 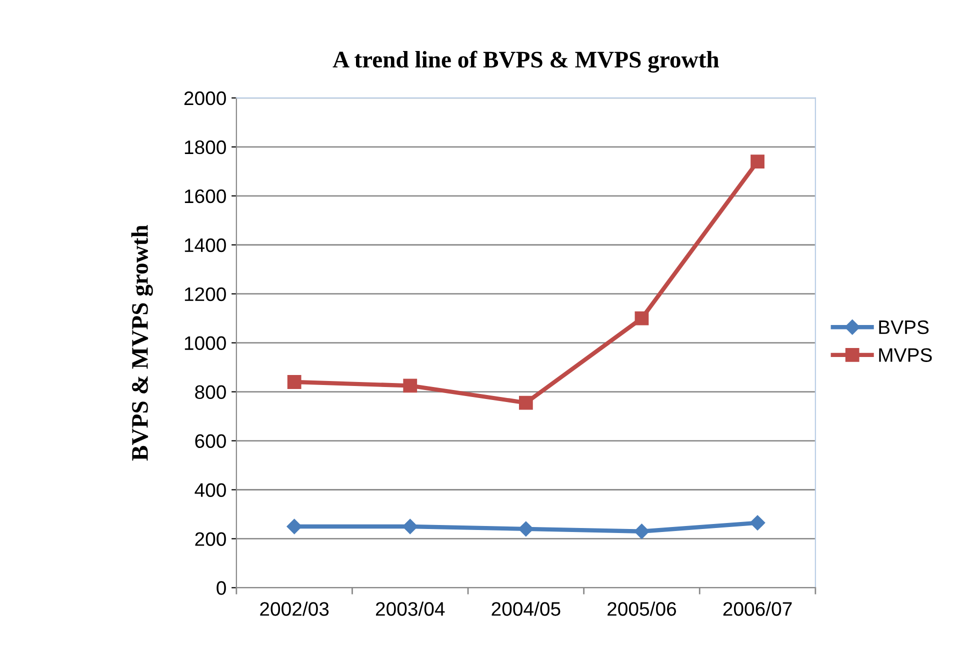 I want to click on x-tick-label: 2004/05, so click(x=526, y=609).